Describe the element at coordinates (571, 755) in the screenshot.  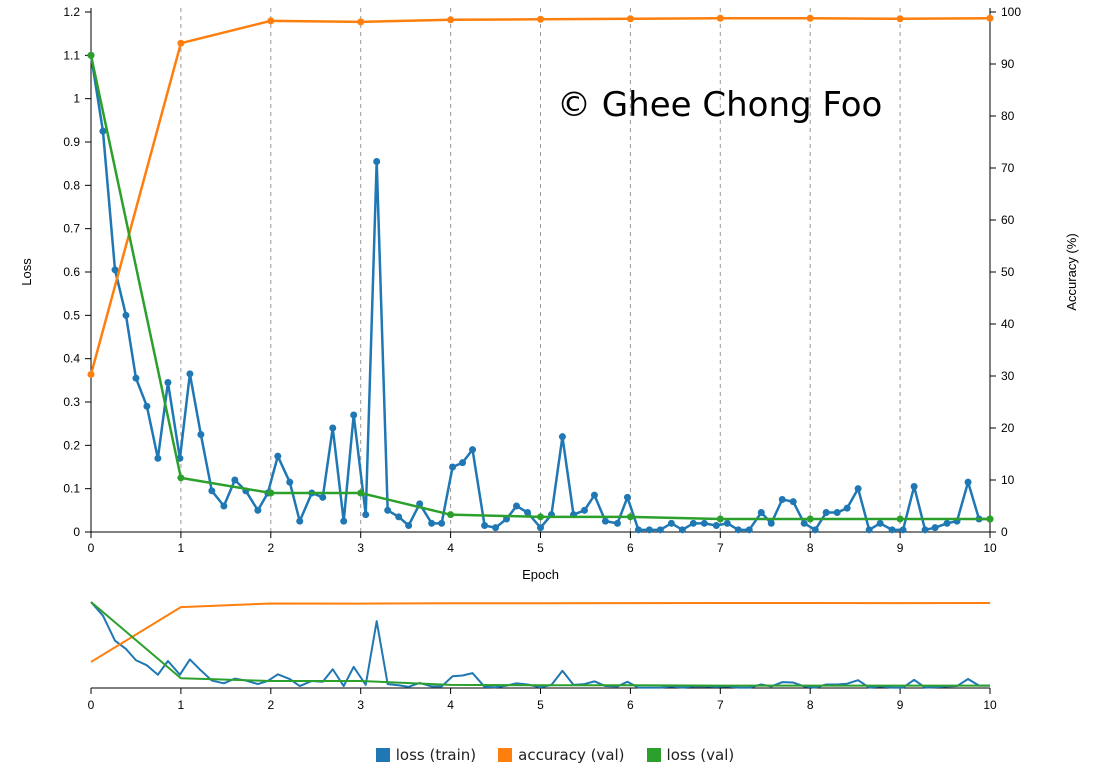
I see `legend-label-accuracy-val: accuracy (val)` at that location.